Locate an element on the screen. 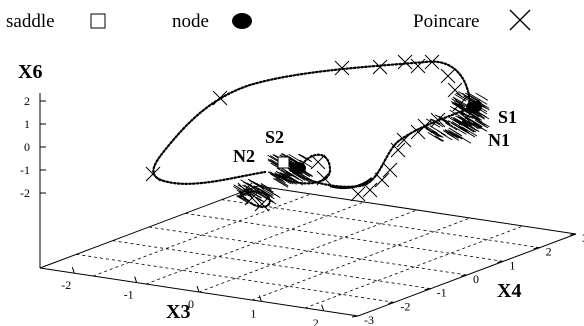  y-axis-ticks: -3 -2 -1 0 1 2 3 is located at coordinates (467, 278).